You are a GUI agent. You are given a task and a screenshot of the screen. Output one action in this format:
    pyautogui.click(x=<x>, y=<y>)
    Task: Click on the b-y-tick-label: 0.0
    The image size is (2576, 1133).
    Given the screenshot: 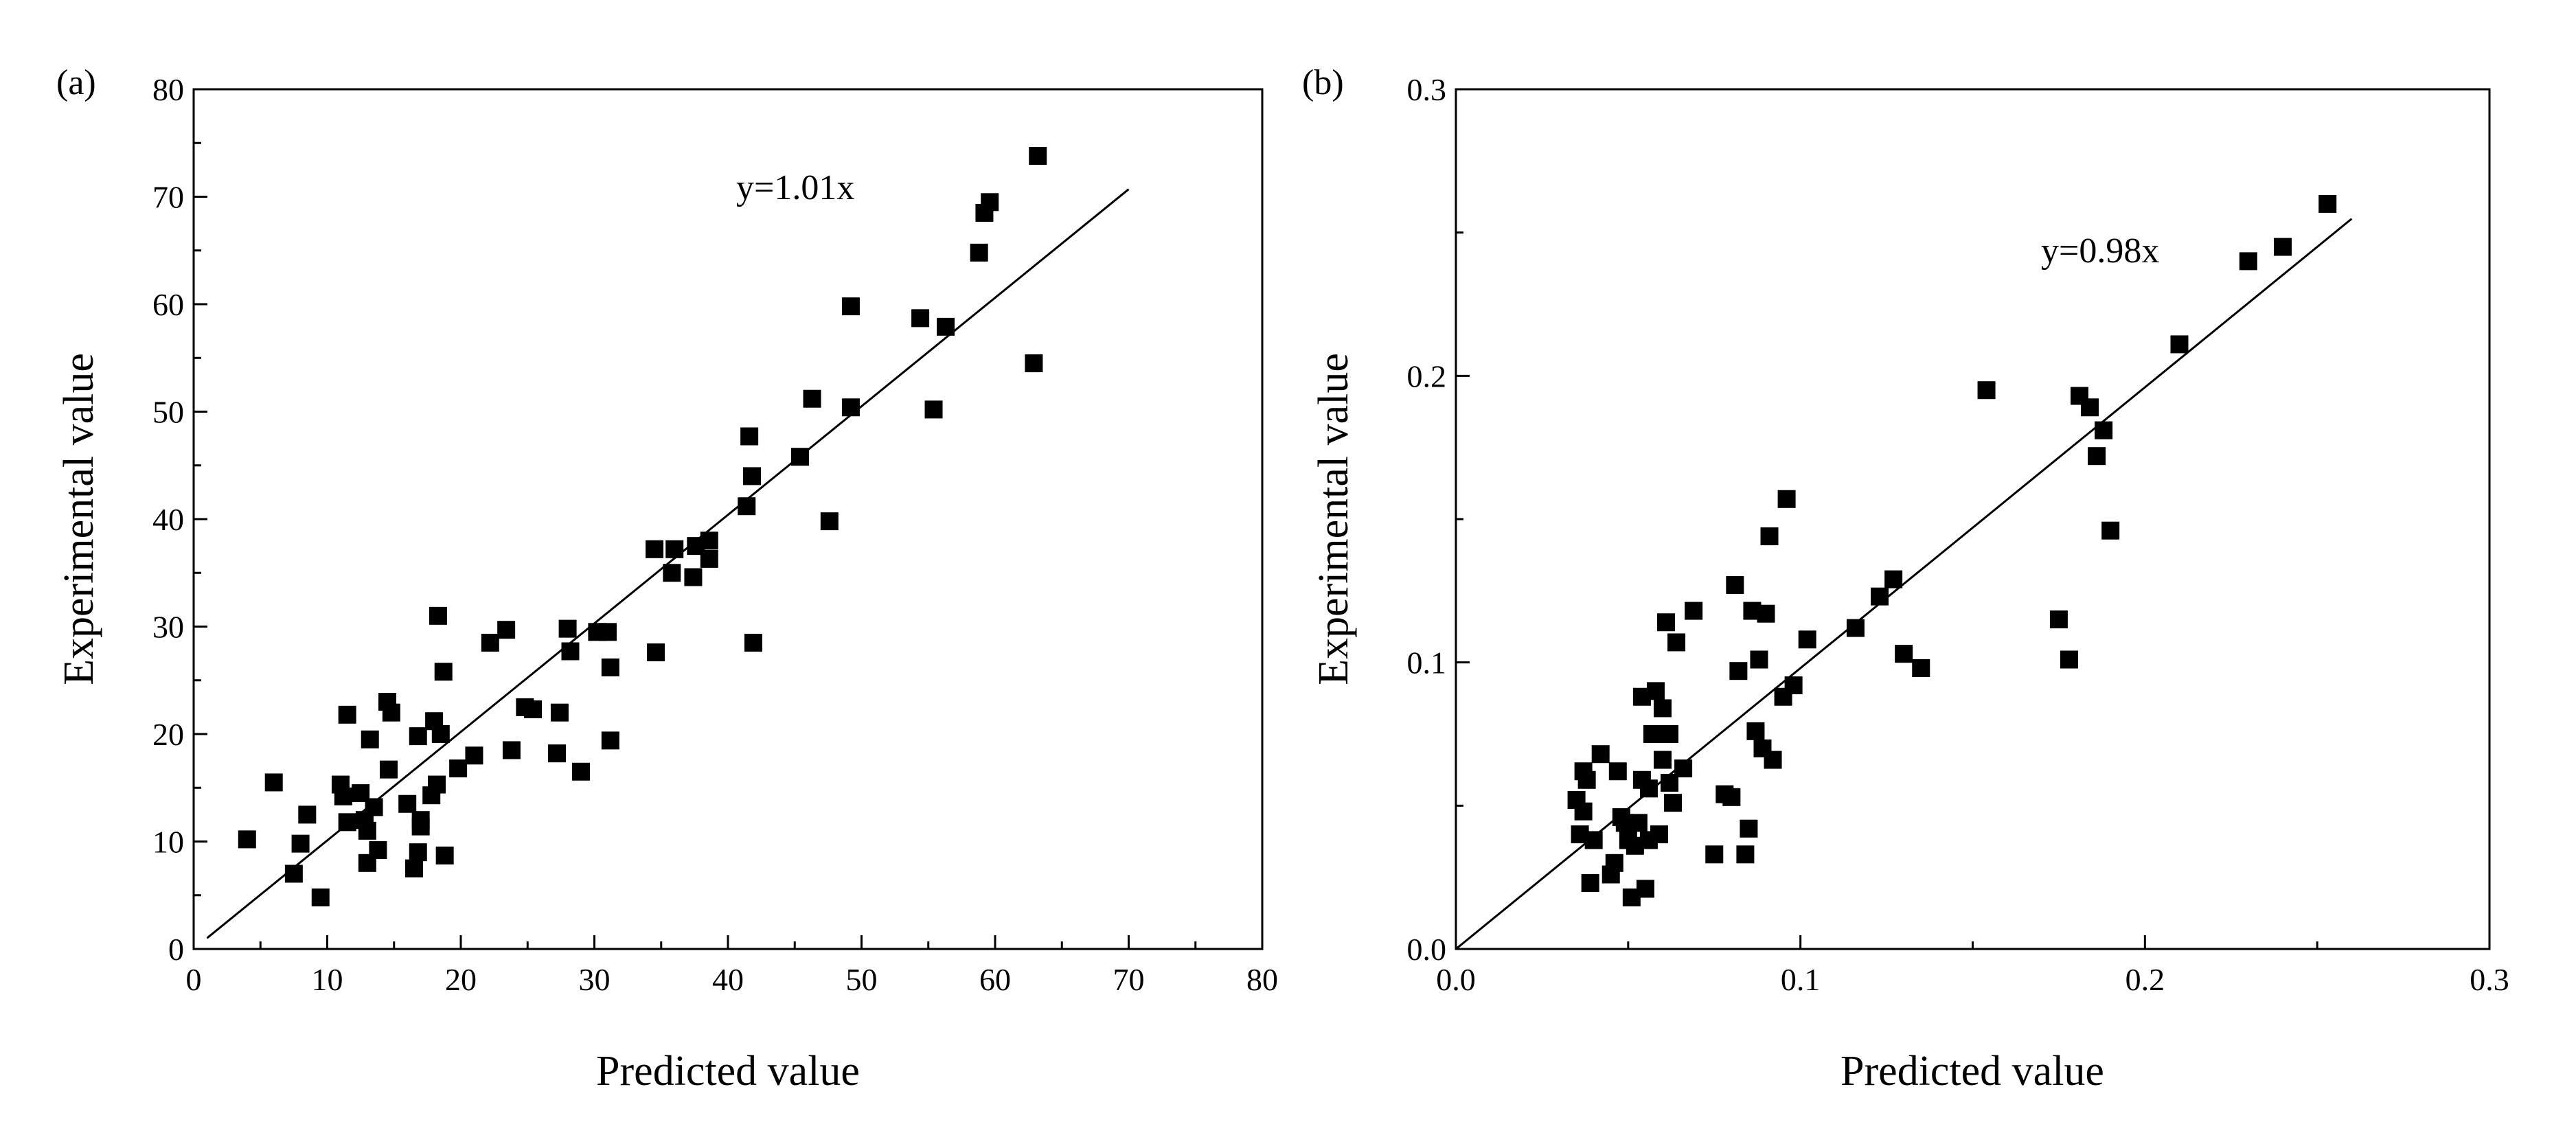 What is the action you would take?
    pyautogui.click(x=1427, y=949)
    